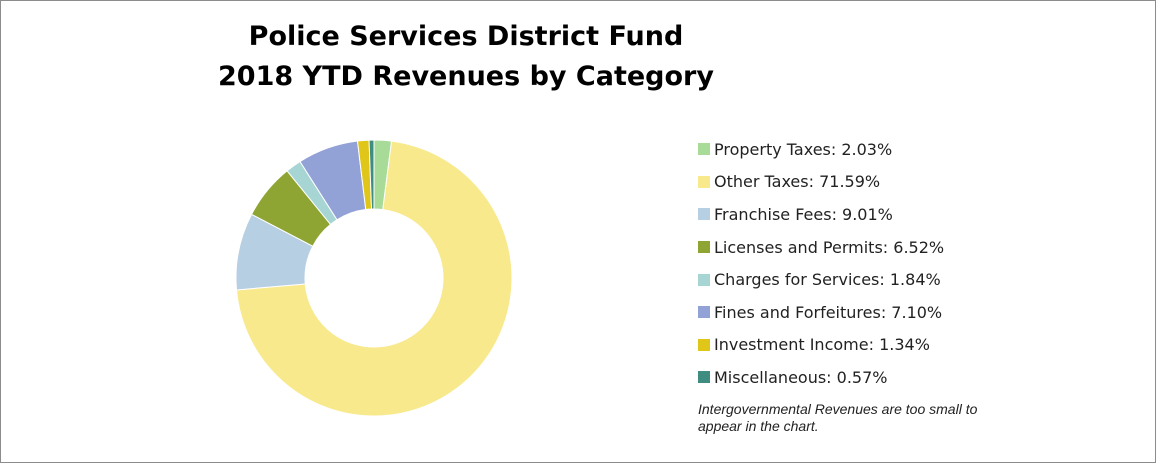  What do you see at coordinates (466, 36) in the screenshot?
I see `chart-title: Police Services District Fund` at bounding box center [466, 36].